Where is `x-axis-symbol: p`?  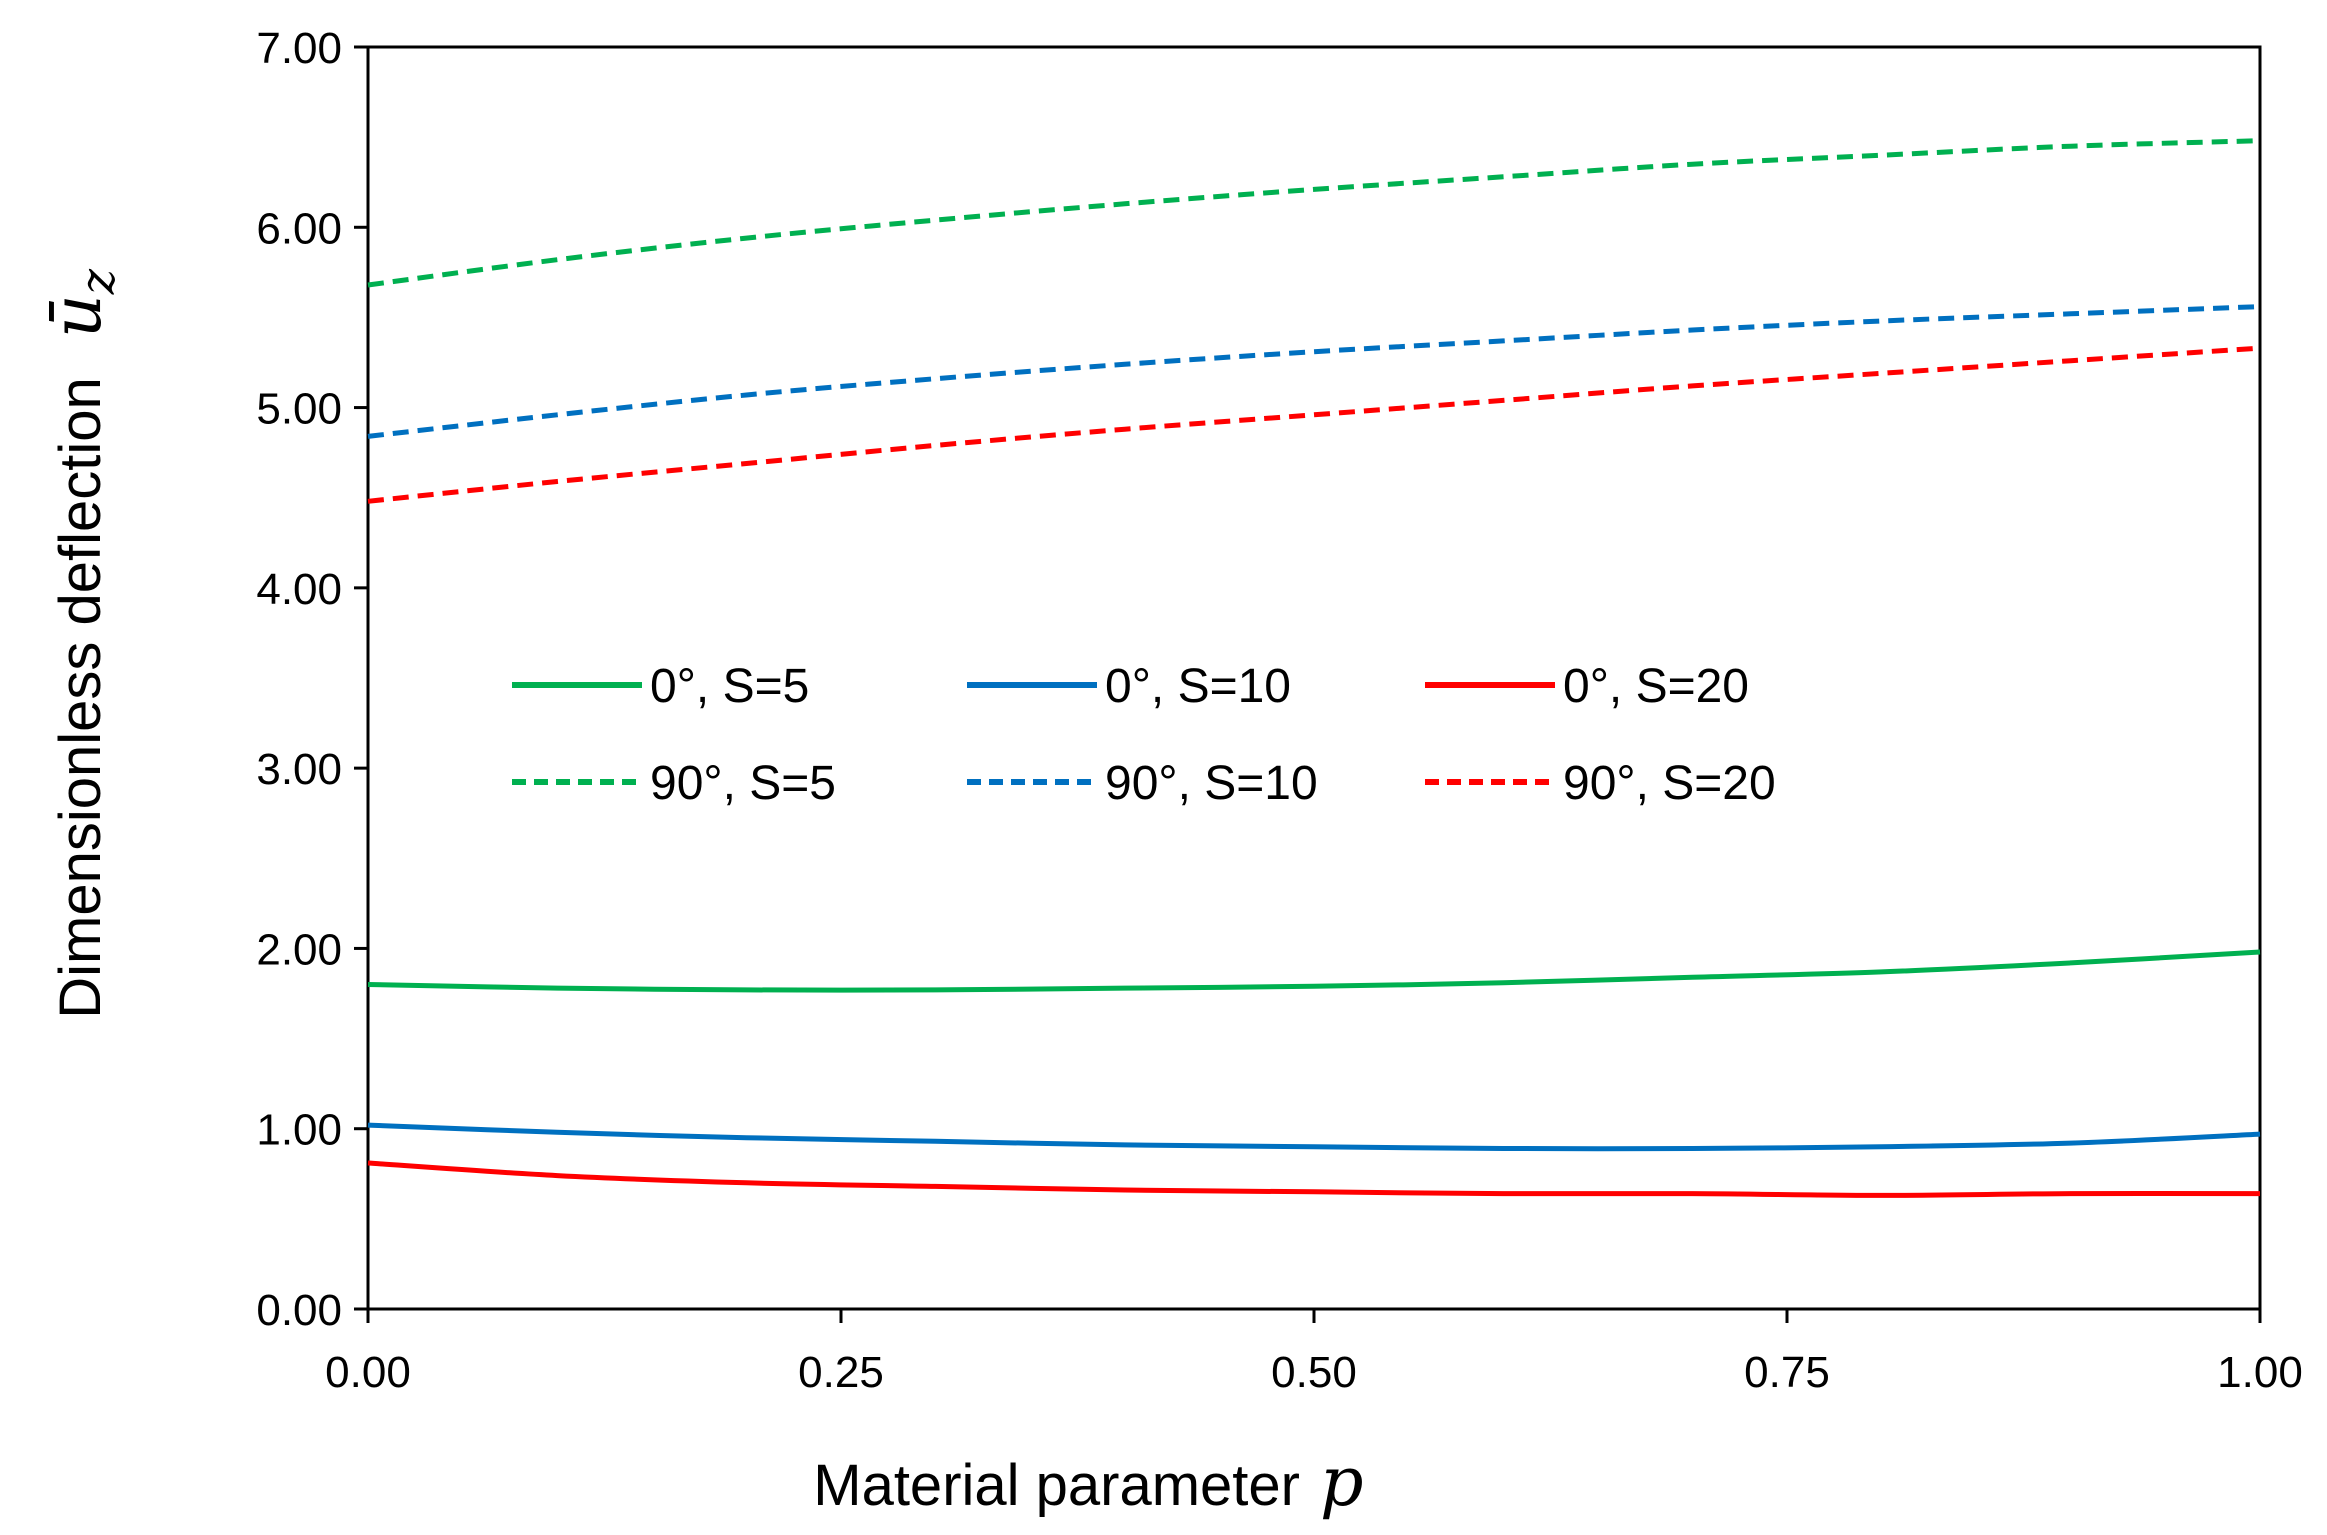
x-axis-symbol: p is located at coordinates (1342, 1482).